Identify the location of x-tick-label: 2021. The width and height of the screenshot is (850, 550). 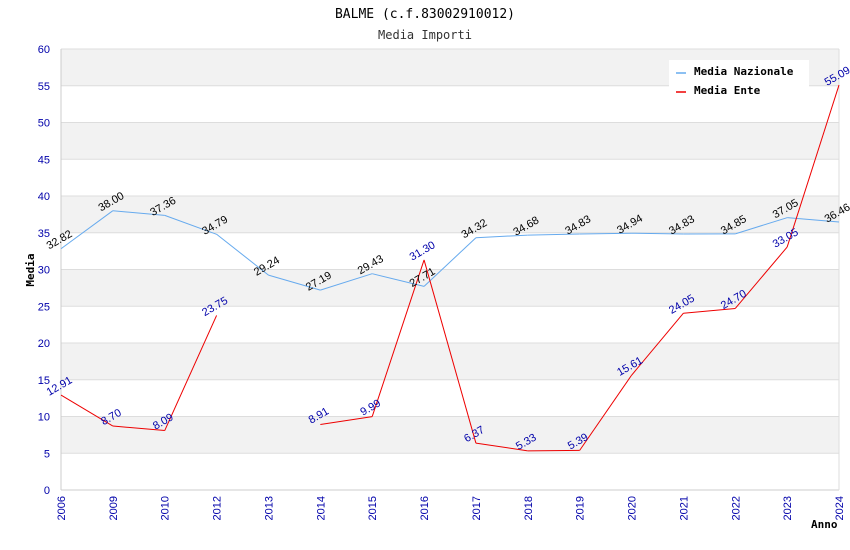
(684, 508).